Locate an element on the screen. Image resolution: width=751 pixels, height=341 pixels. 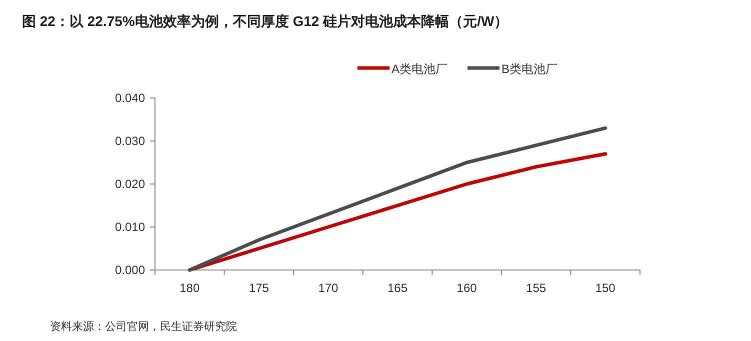
y-tick-label: 0.010 is located at coordinates (130, 227).